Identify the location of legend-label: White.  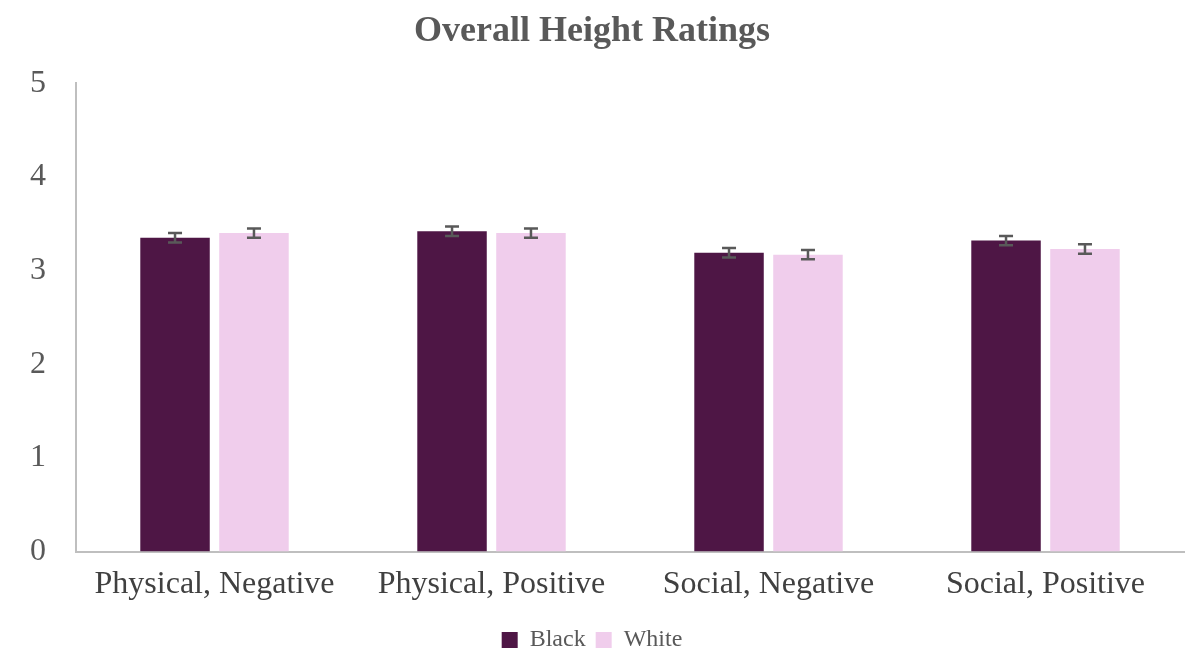
(653, 638).